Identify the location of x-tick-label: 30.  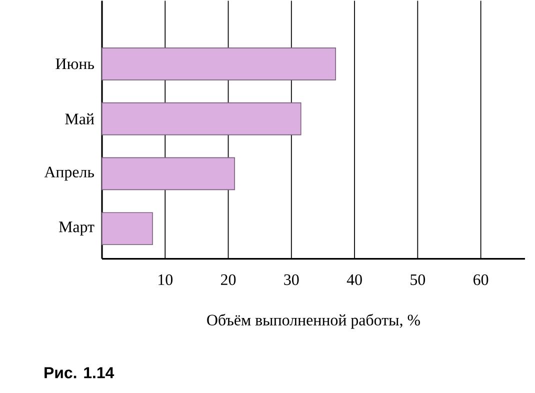
(291, 280).